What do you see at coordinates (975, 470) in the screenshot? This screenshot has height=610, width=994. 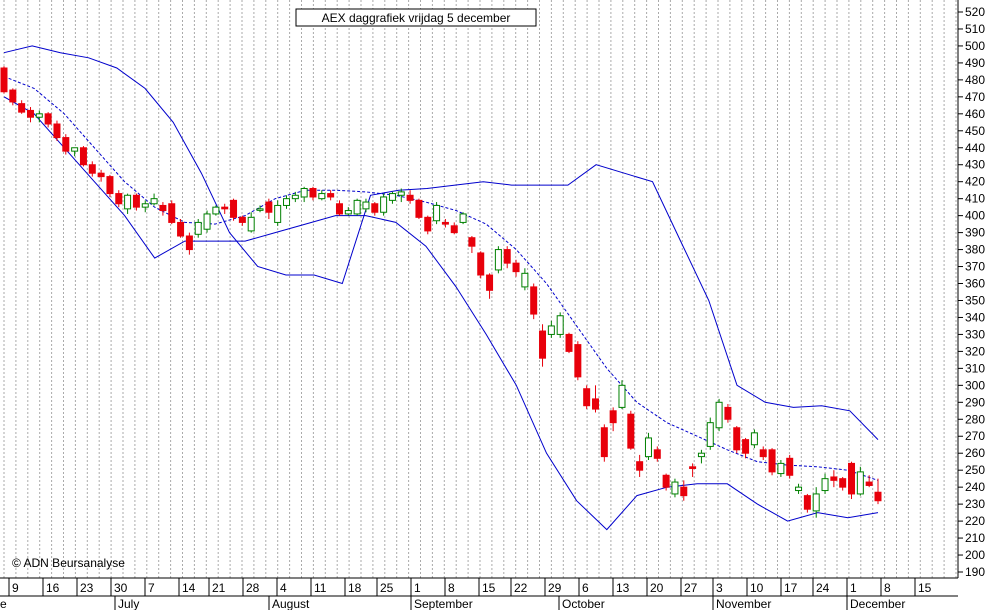 I see `y-tick-label: 250` at bounding box center [975, 470].